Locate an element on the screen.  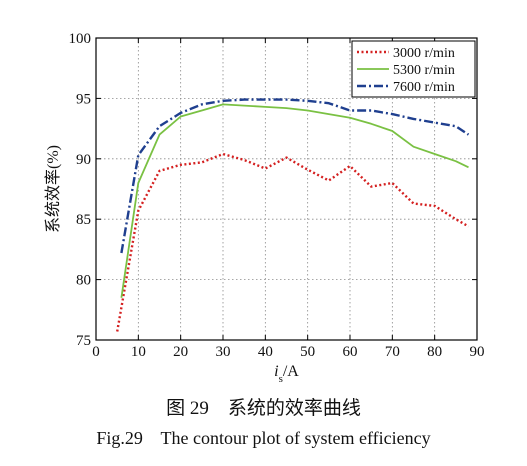
x-tick-label: 90 is located at coordinates (477, 352).